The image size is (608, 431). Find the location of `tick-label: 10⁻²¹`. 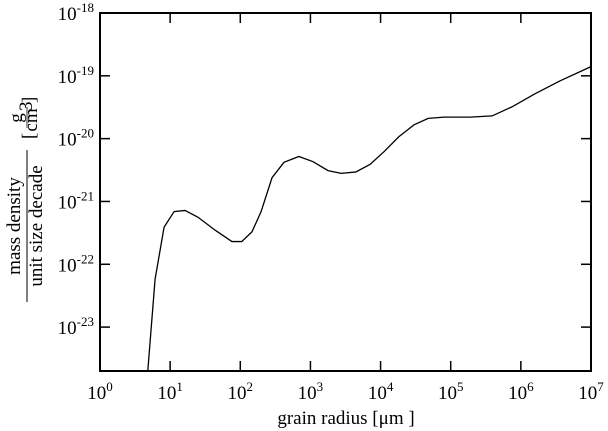

tick-label: 10⁻²¹ is located at coordinates (76, 200).